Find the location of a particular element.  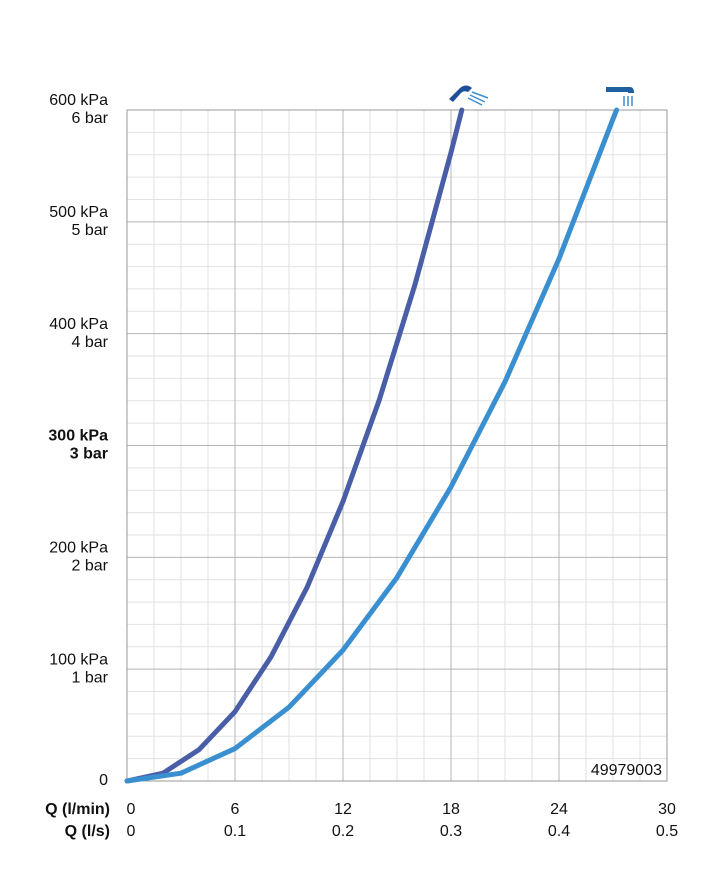

y-tick-label: 600 kPa is located at coordinates (78, 100).